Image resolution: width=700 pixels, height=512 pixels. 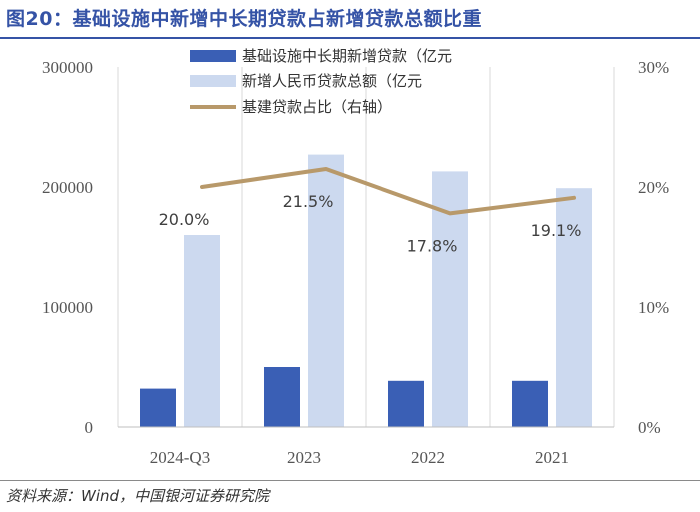 I want to click on left-axis-tick-label: 300000, so click(x=67, y=67).